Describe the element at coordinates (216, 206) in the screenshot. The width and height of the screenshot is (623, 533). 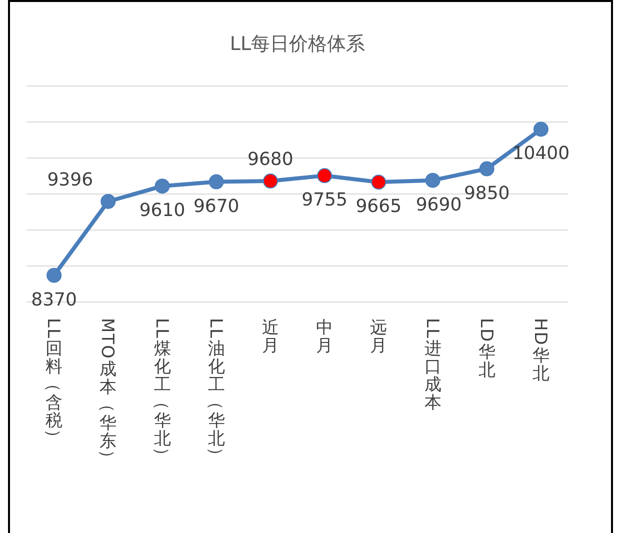
I see `data-label: 9670` at that location.